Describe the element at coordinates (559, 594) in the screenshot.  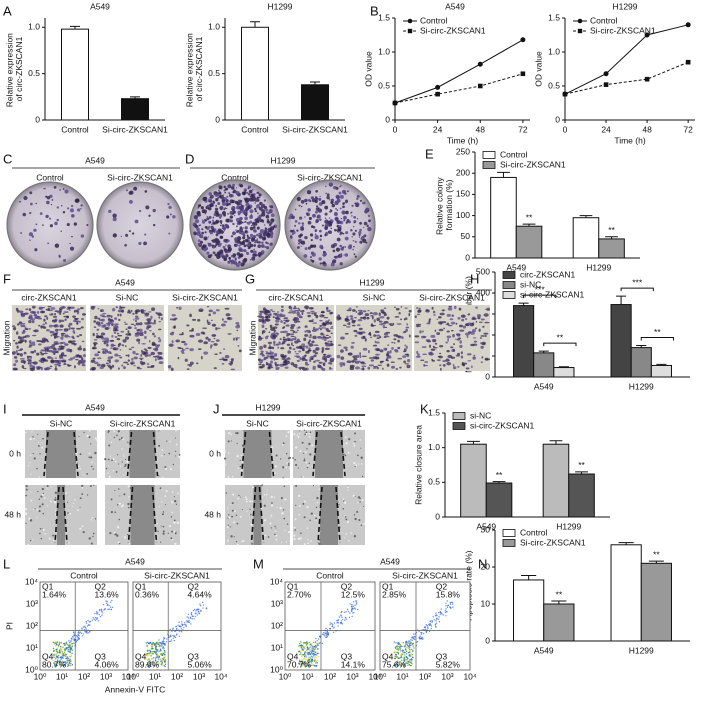
I see `significance: **` at that location.